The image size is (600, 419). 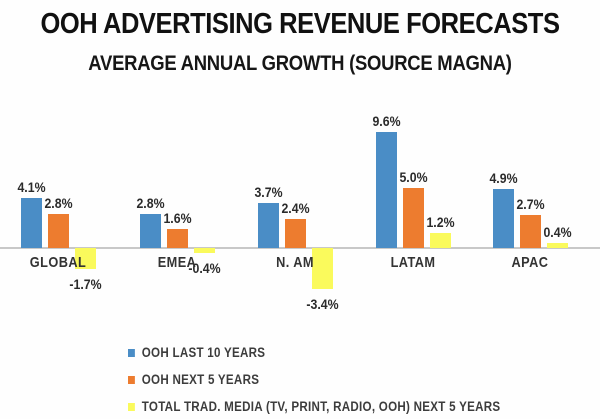 I want to click on value-label-total-trad-media-tv-print-radio-ooh-next-5-years-n-am: -3.4%, so click(x=322, y=304).